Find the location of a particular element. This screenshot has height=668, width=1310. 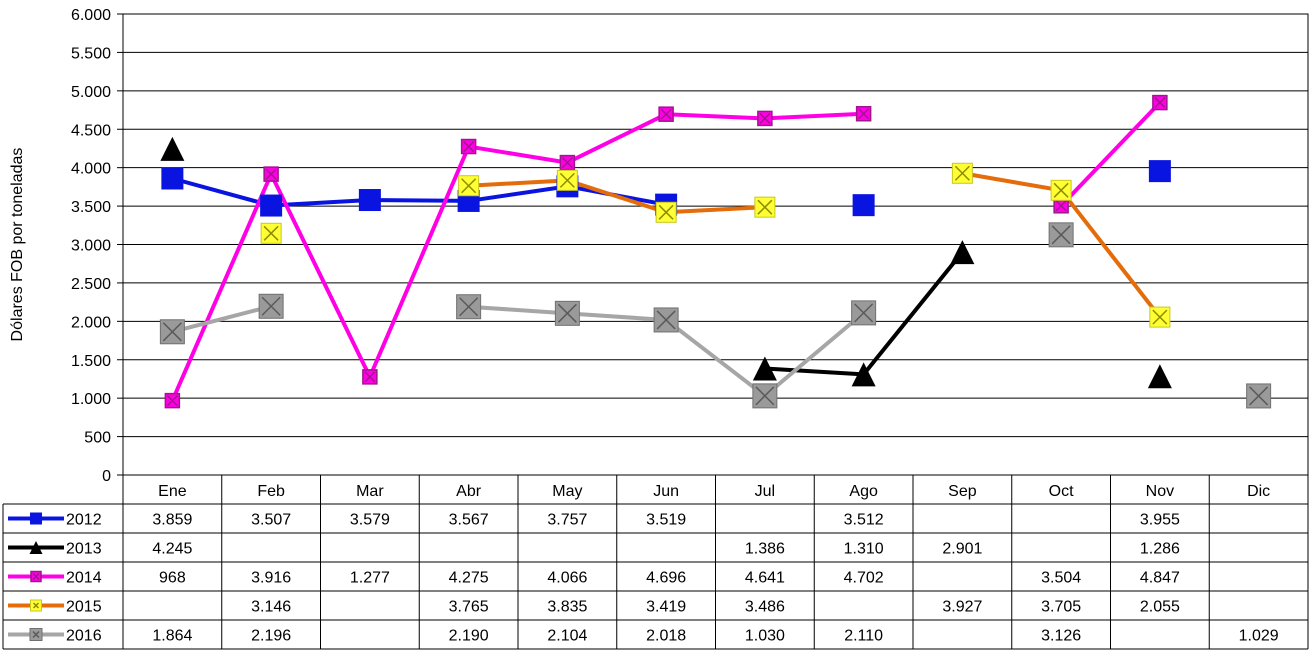

data-label-2016: 1.030 is located at coordinates (765, 636).